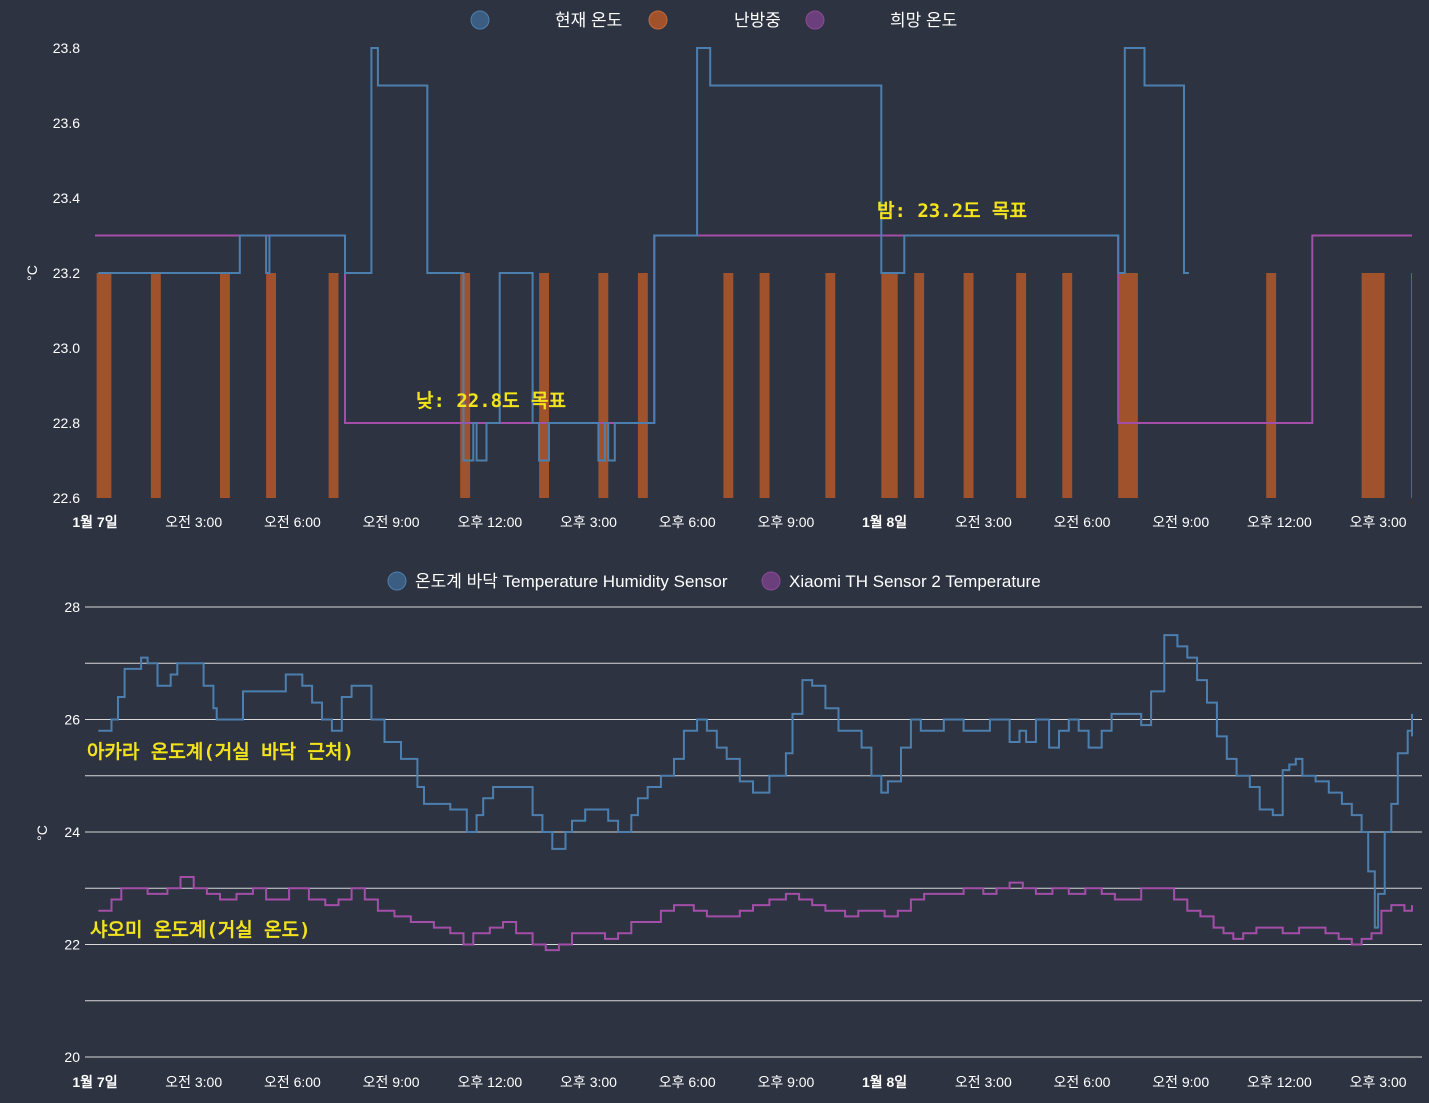  Describe the element at coordinates (66, 123) in the screenshot. I see `y-tick-label: 23.6` at that location.